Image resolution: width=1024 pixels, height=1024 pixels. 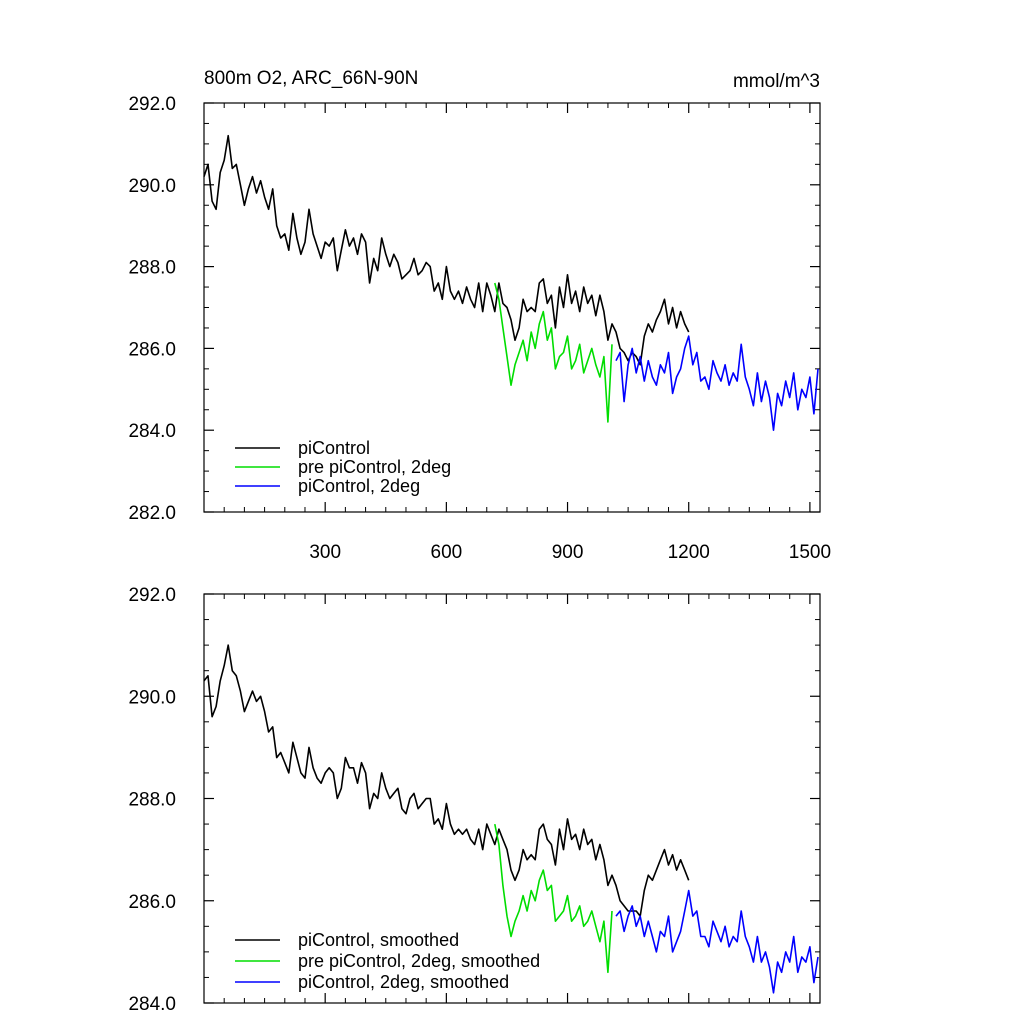 What do you see at coordinates (717, 383) in the screenshot?
I see `series-line-picontrol-2deg` at bounding box center [717, 383].